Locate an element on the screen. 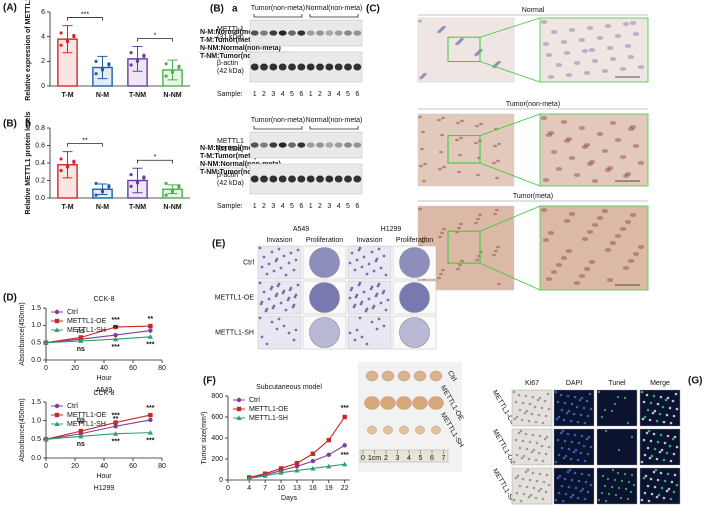 Image resolution: width=709 pixels, height=508 pixels. y-tick-label: 0.5 is located at coordinates (36, 439).